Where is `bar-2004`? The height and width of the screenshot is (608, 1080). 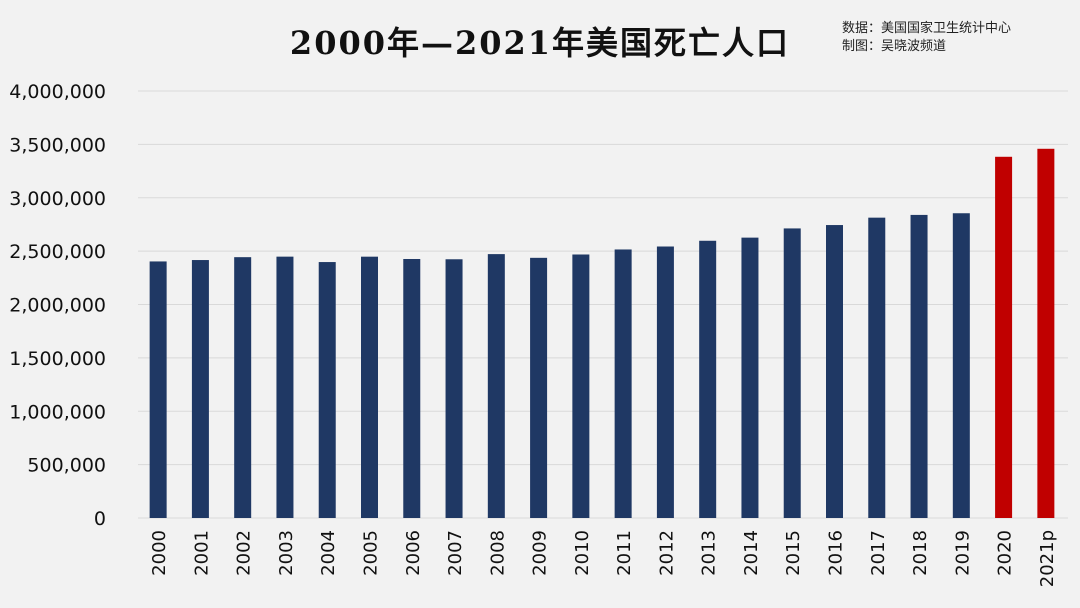
bar-2004 is located at coordinates (327, 390).